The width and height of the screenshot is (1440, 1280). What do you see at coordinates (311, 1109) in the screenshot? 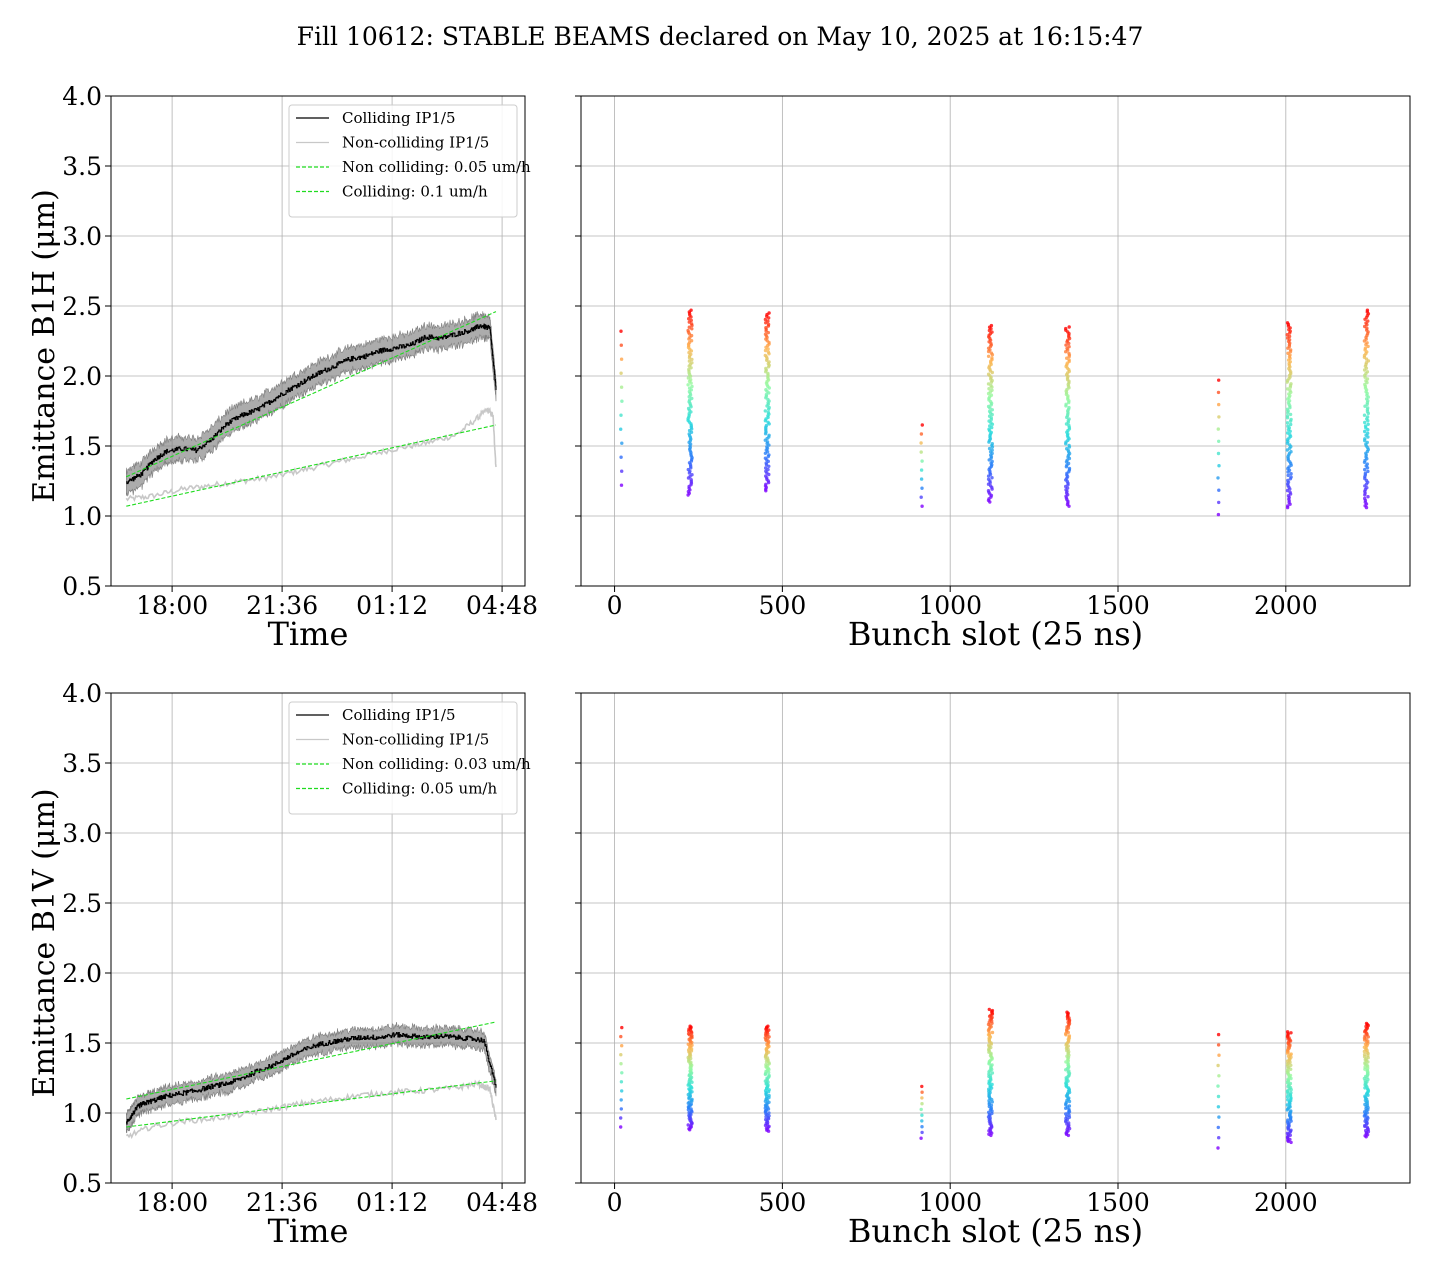
I see `series-line-non-colliding` at bounding box center [311, 1109].